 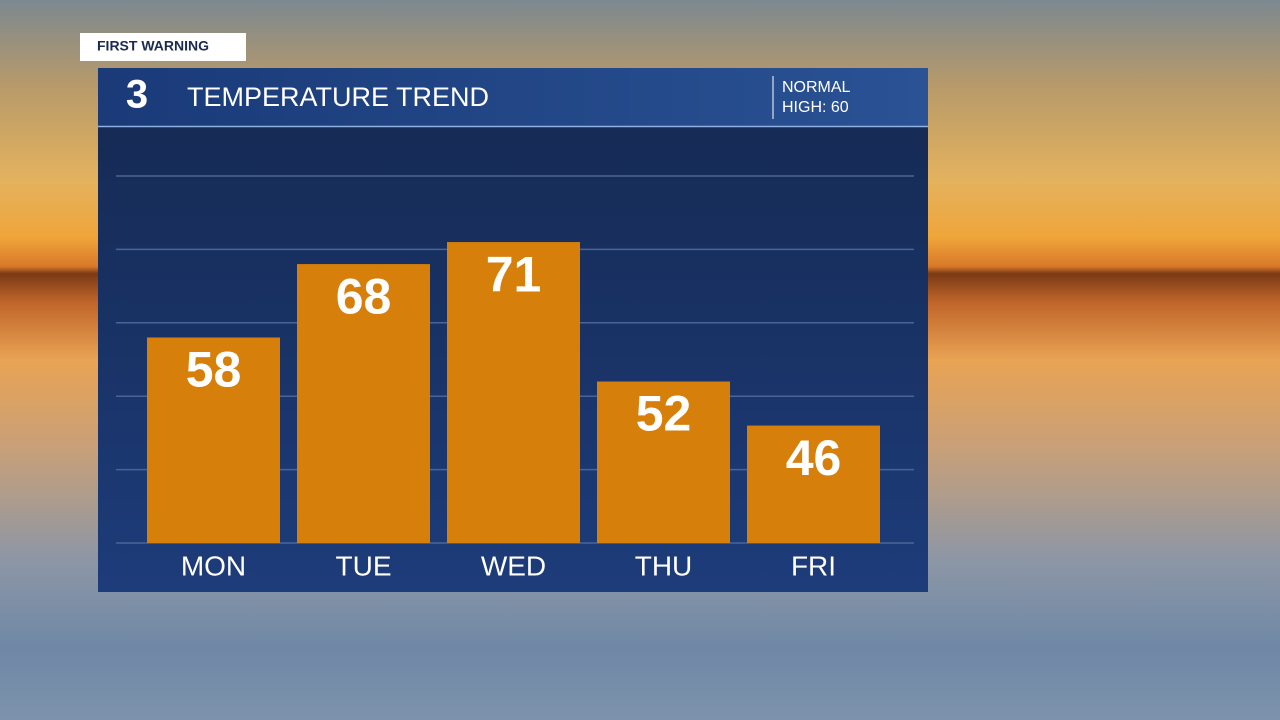 What do you see at coordinates (514, 274) in the screenshot?
I see `value-label: 71` at bounding box center [514, 274].